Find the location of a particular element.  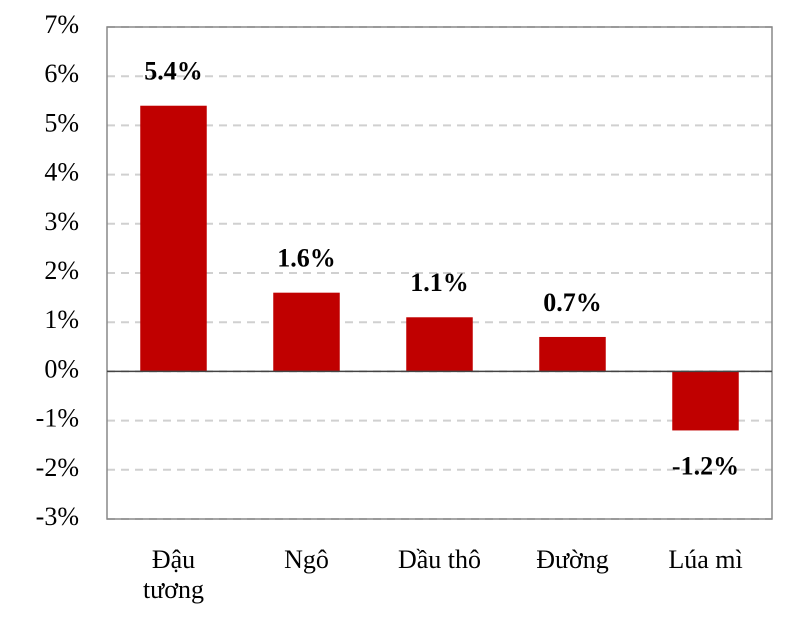

y-tick-label: 2% is located at coordinates (61, 270).